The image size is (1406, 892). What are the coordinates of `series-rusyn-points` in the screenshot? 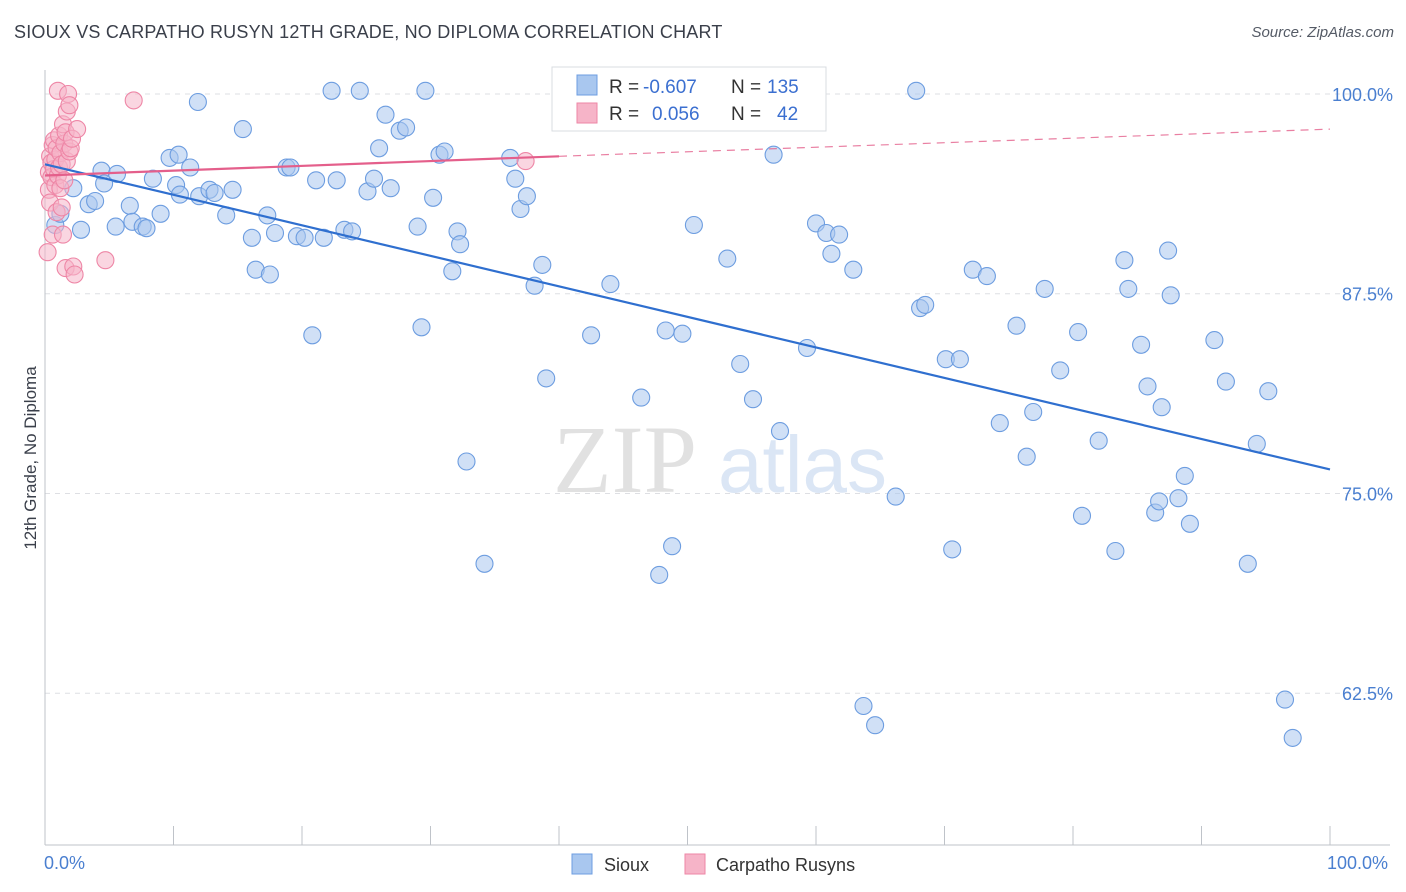 It's located at (286, 182).